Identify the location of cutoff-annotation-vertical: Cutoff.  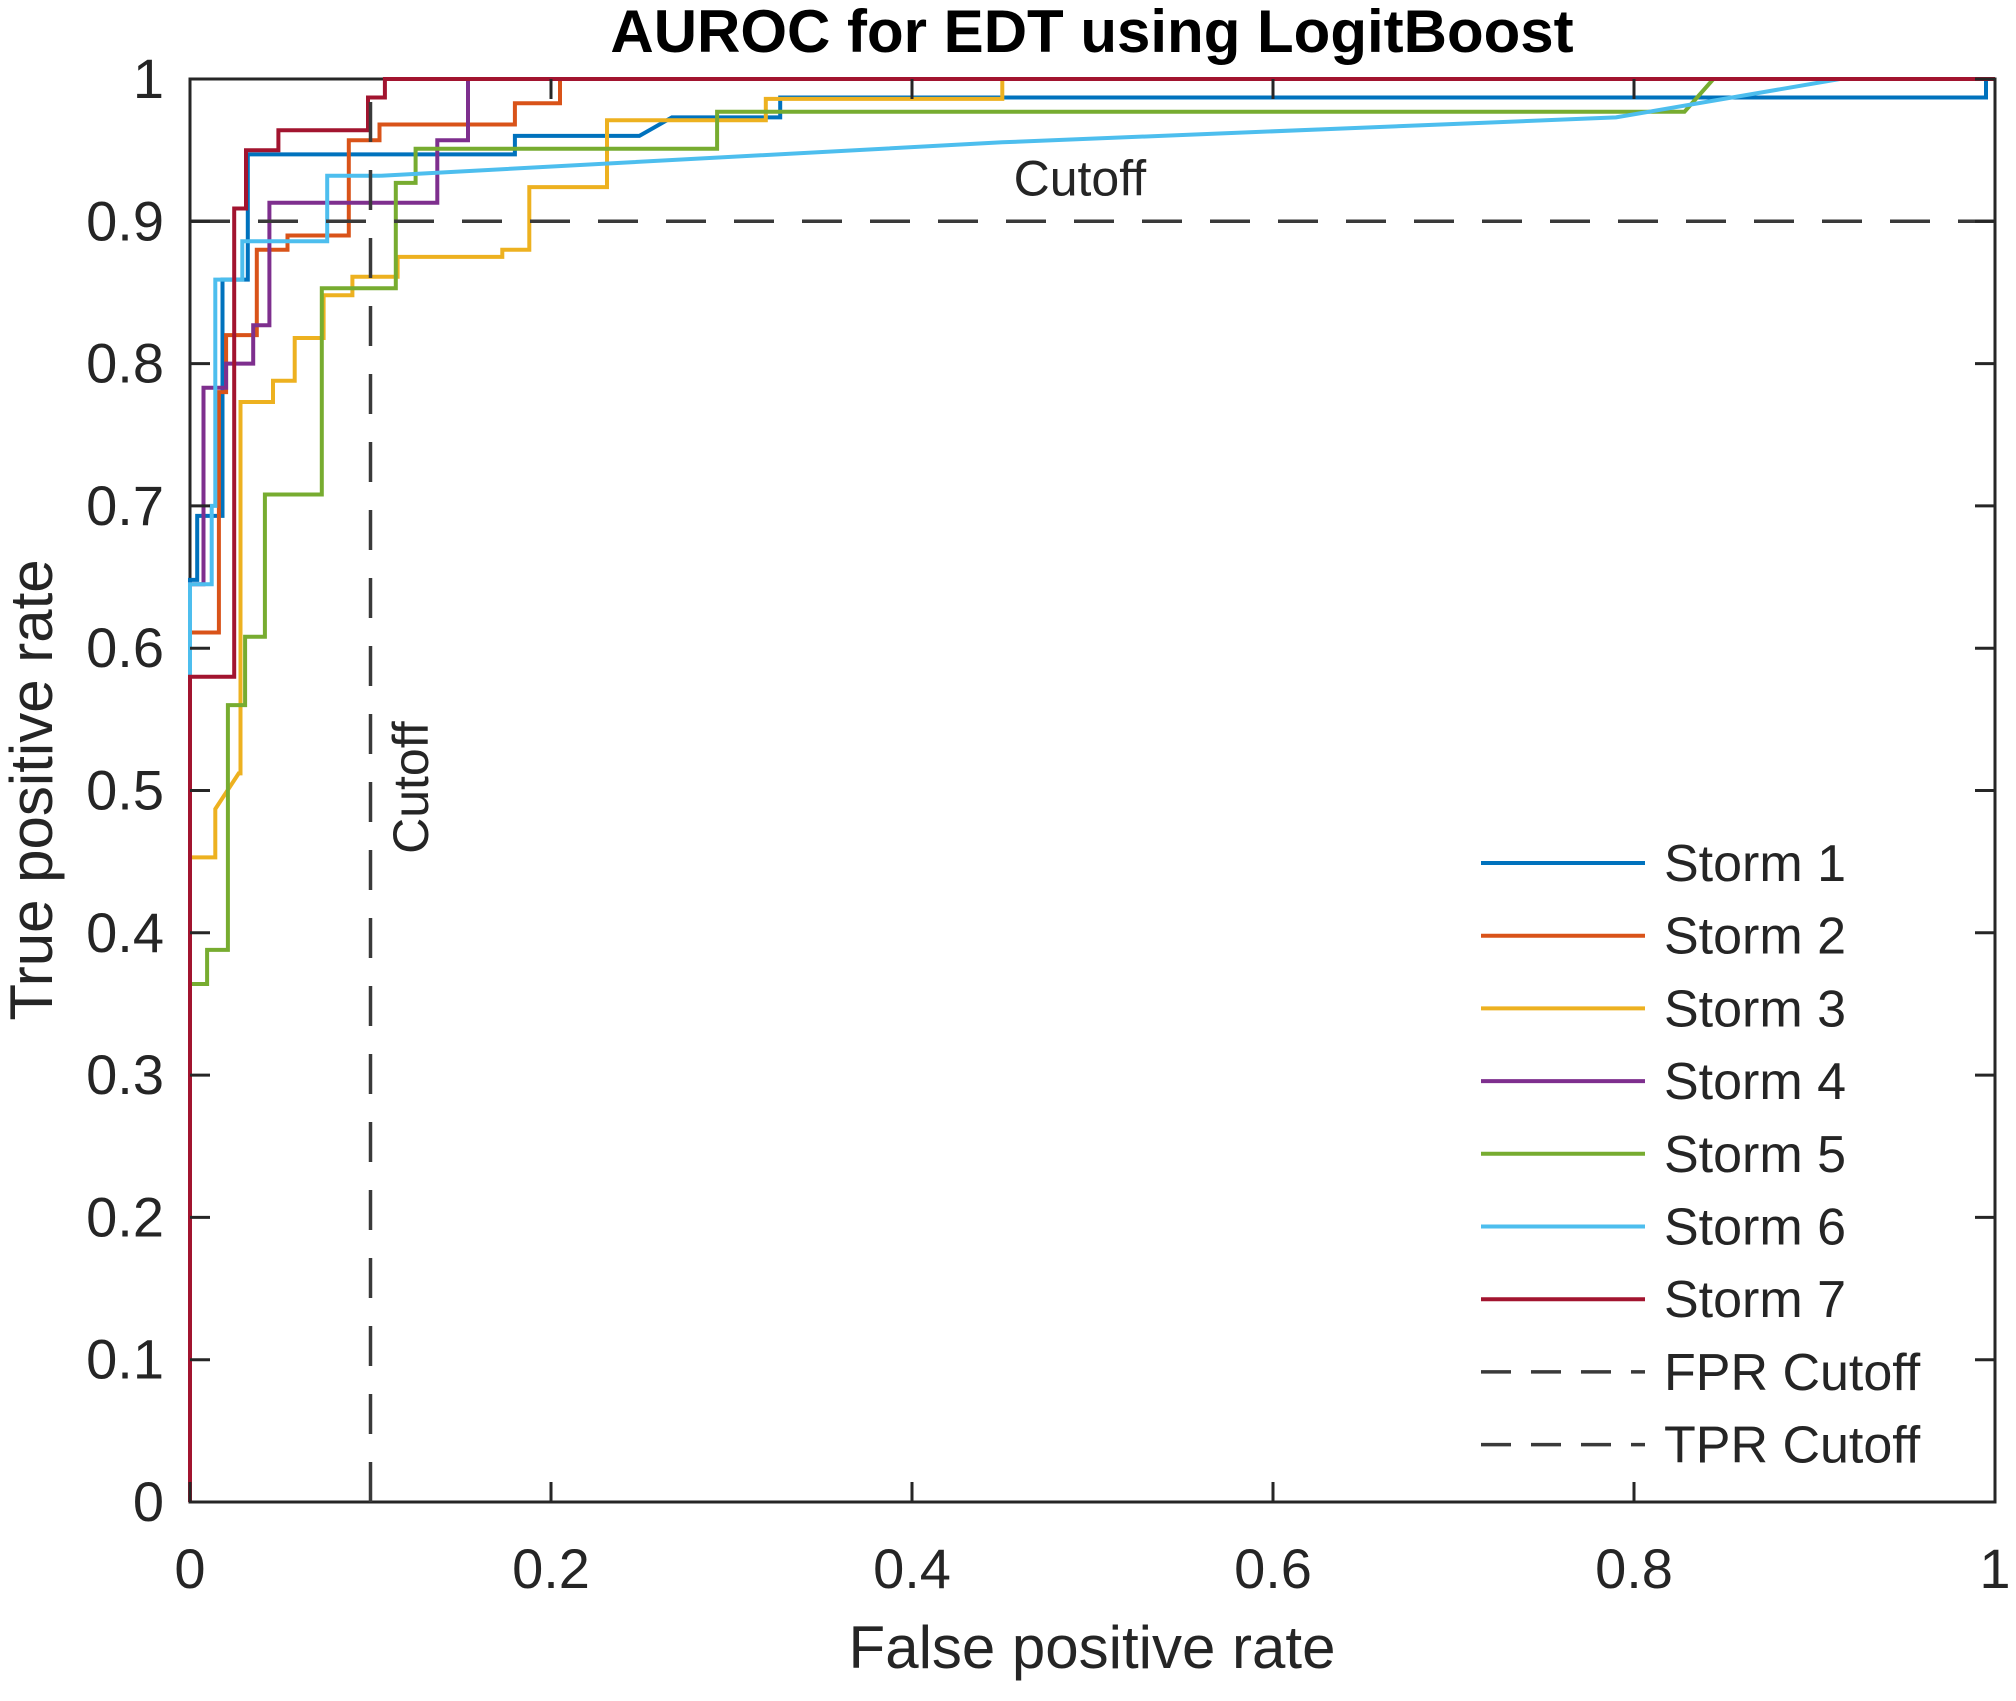
(411, 787).